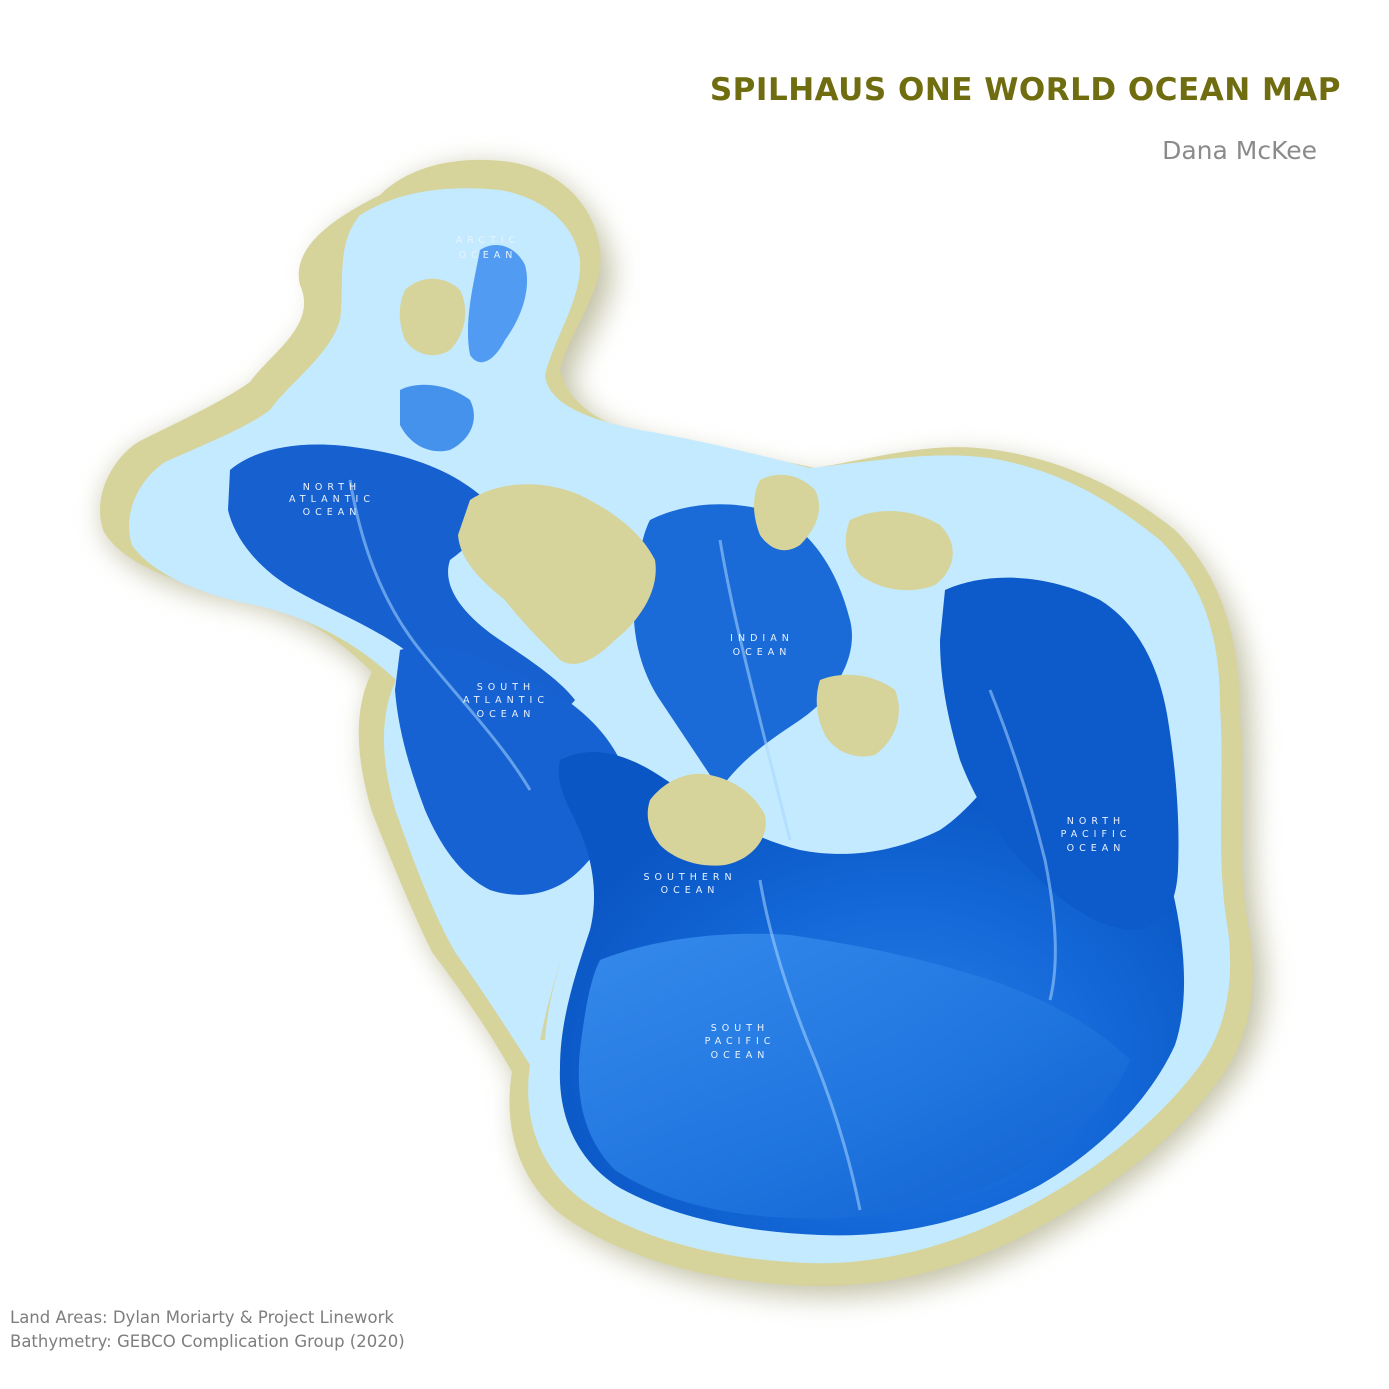 Image resolution: width=1389 pixels, height=1389 pixels. I want to click on label-north-atlantic-line2: ATLANTIC, so click(332, 499).